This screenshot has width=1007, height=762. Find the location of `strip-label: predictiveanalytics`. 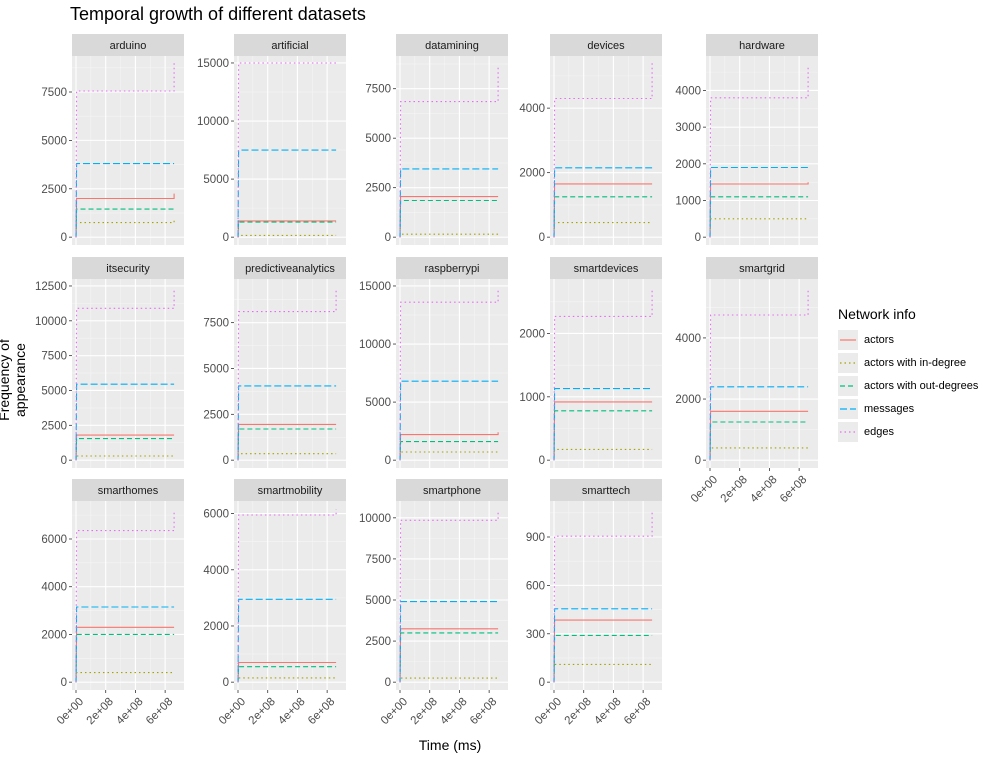

strip-label: predictiveanalytics is located at coordinates (290, 269).